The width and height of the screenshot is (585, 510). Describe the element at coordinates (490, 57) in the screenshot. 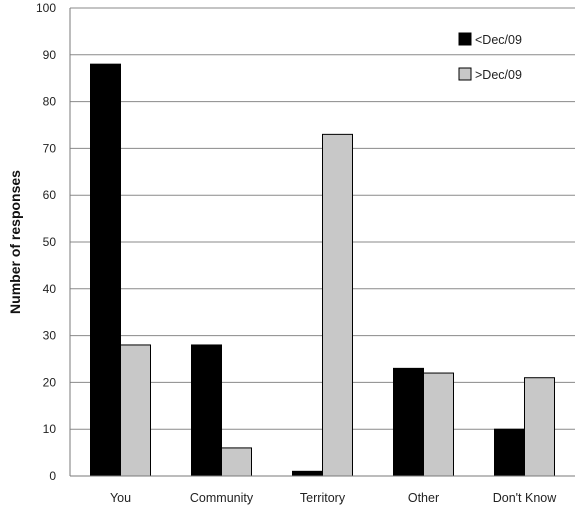

I see `legend: <Dec/09 >Dec/09` at that location.